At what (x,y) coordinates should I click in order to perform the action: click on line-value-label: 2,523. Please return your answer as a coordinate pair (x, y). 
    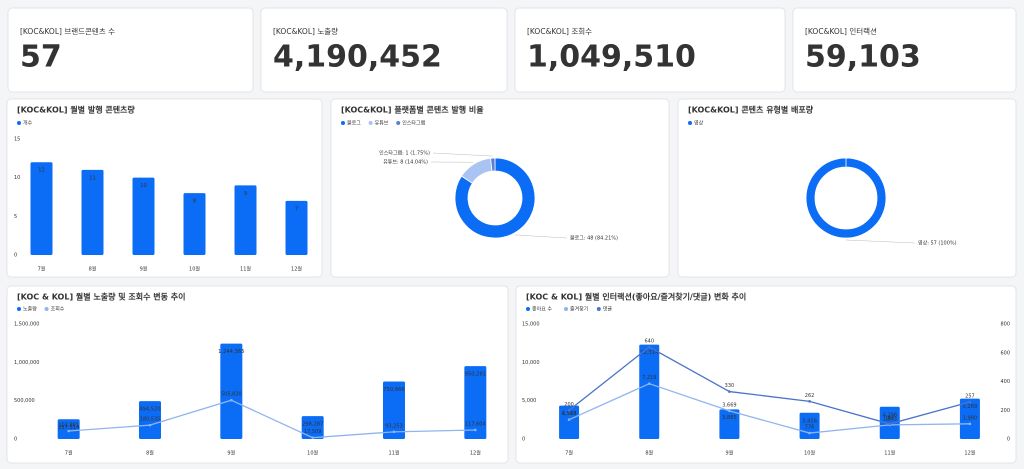
    Looking at the image, I should click on (569, 414).